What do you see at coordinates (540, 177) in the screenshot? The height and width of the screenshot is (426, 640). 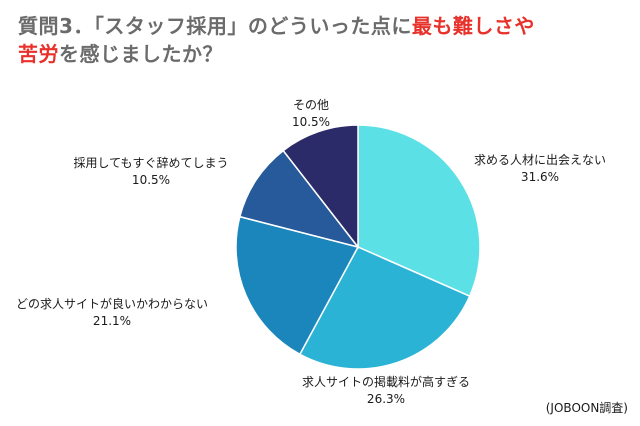 I see `slice-label-0-value: 31.6%` at bounding box center [540, 177].